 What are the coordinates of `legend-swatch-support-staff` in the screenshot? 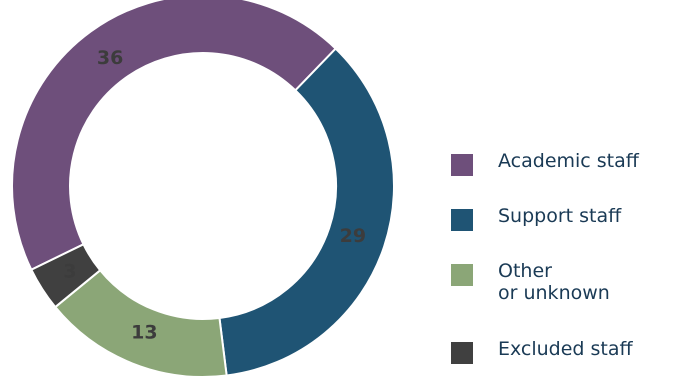 It's located at (462, 220).